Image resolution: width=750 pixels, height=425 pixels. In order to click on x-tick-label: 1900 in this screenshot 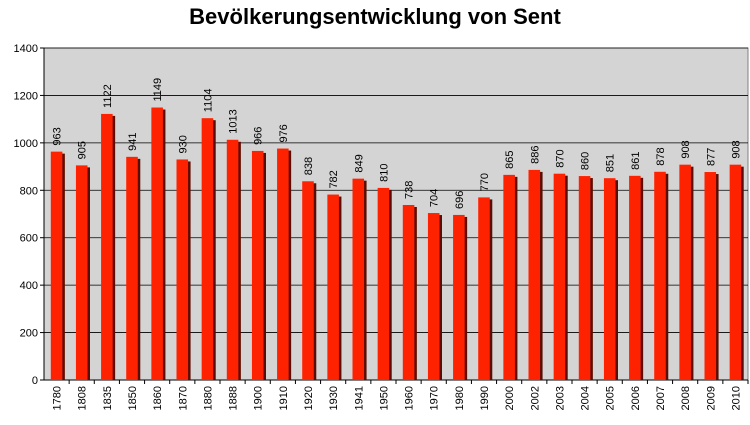, I will do `click(259, 398)`.